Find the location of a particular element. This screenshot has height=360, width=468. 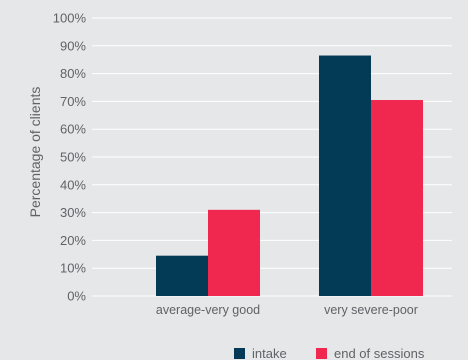

legend: intake end of sessions is located at coordinates (329, 353).